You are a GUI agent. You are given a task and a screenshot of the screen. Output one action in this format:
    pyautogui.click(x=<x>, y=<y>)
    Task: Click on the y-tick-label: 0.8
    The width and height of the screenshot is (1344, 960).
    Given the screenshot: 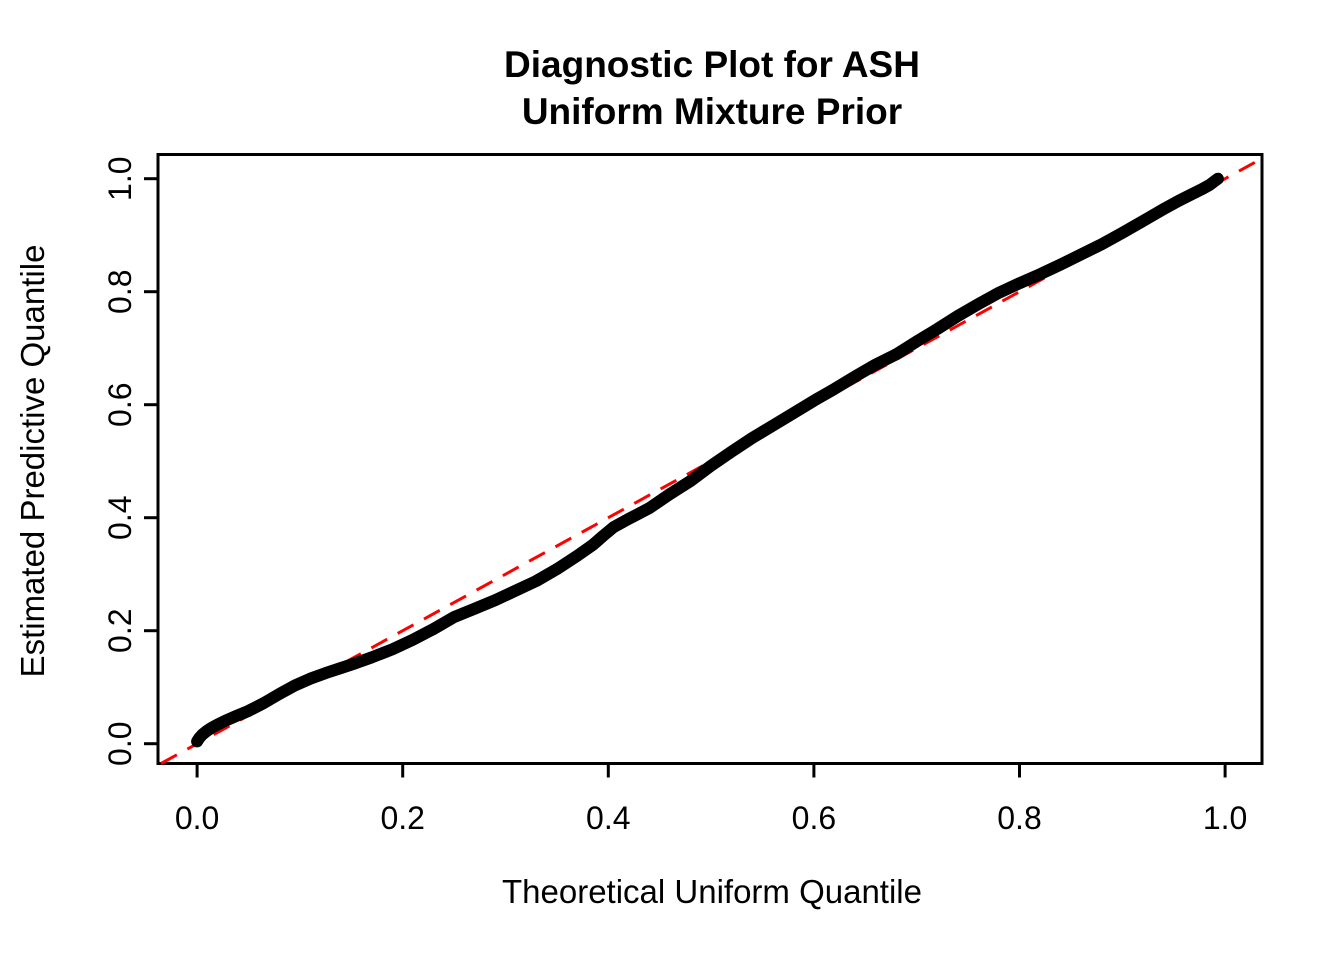 What is the action you would take?
    pyautogui.click(x=120, y=291)
    